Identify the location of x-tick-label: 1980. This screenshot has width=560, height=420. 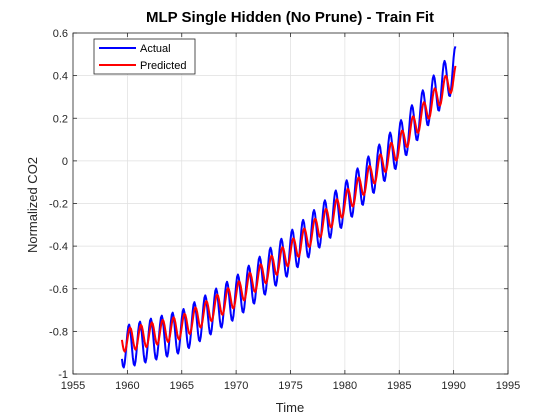
(345, 386).